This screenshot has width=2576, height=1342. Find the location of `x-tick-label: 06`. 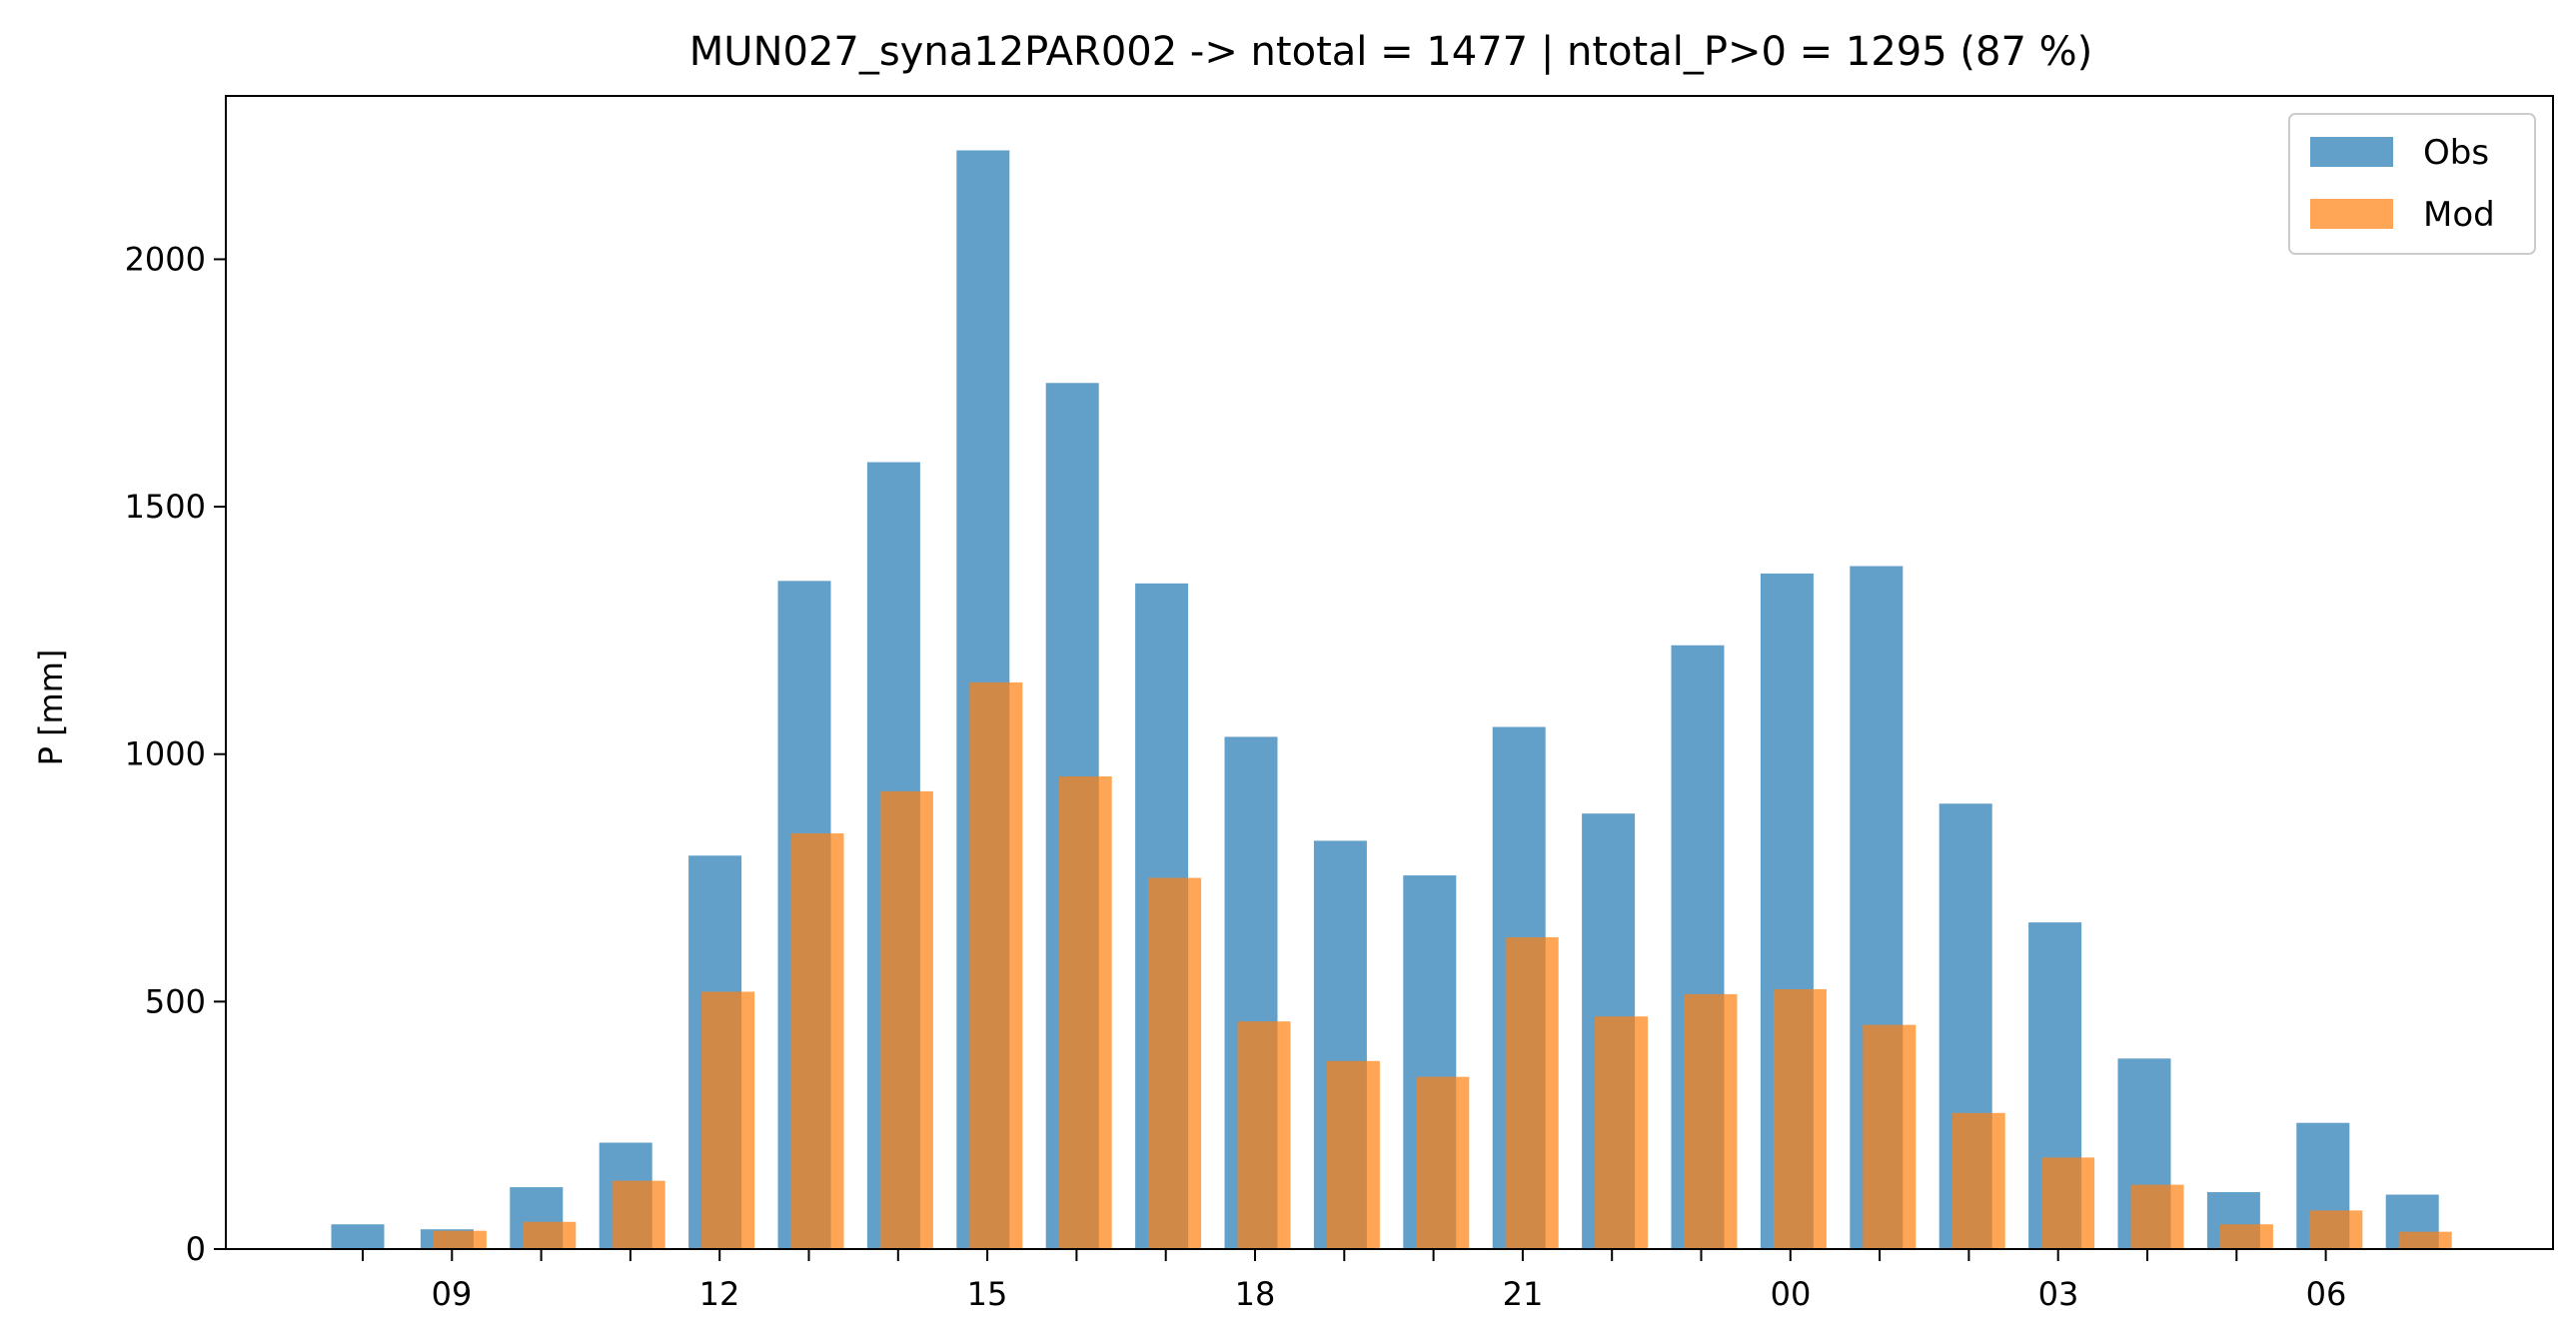

x-tick-label: 06 is located at coordinates (2326, 1294).